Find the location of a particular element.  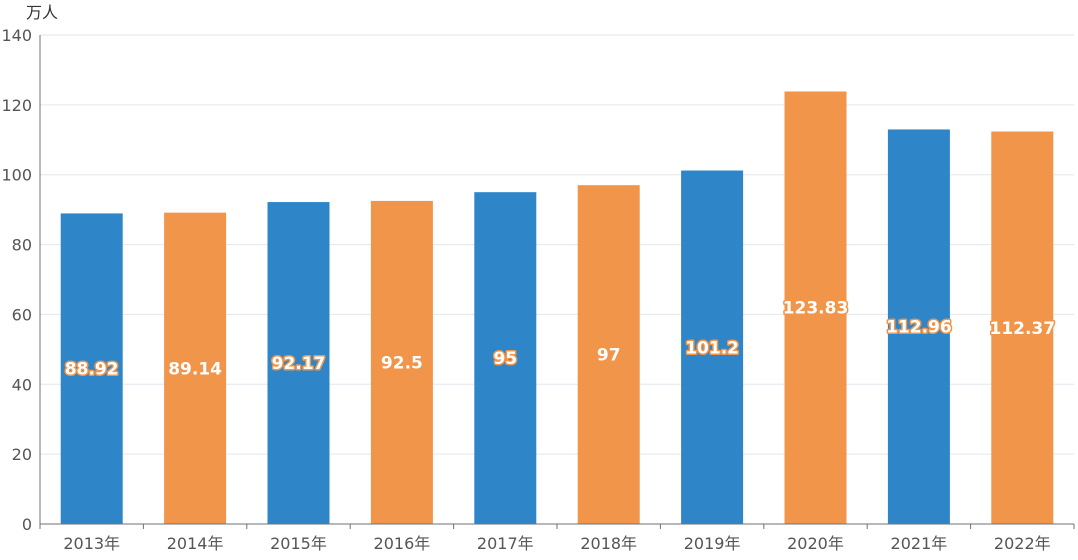

y-axis-unit-label: 万人 is located at coordinates (42, 12).